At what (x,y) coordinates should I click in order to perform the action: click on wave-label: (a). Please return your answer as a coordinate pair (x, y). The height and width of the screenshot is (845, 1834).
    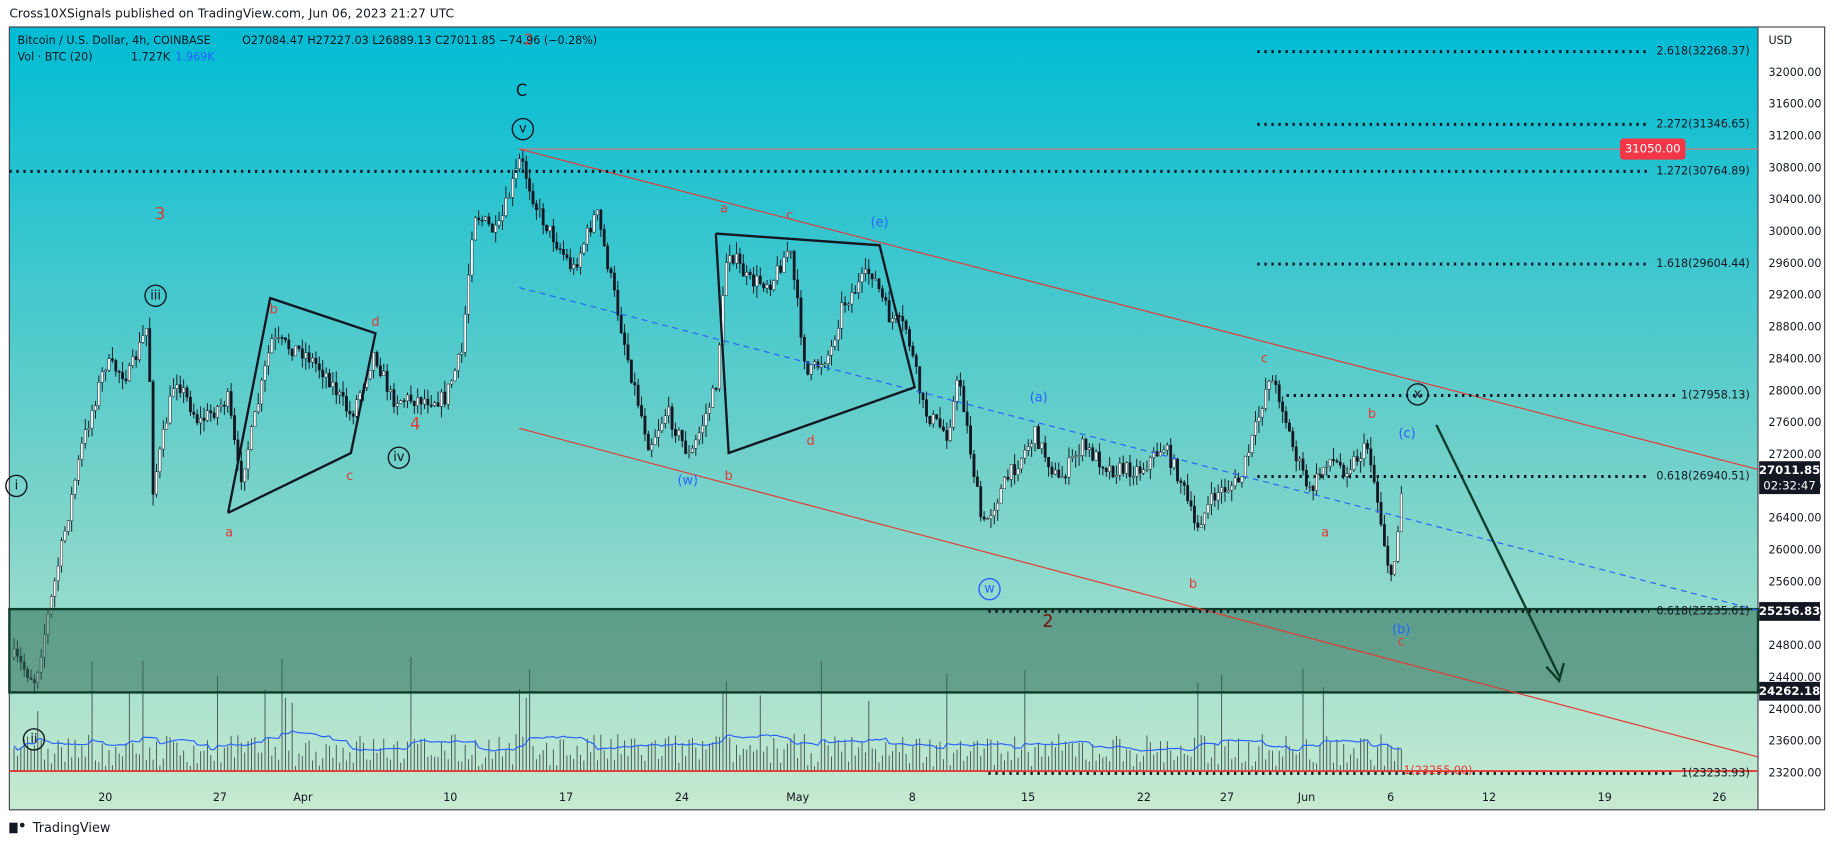
    Looking at the image, I should click on (1039, 397).